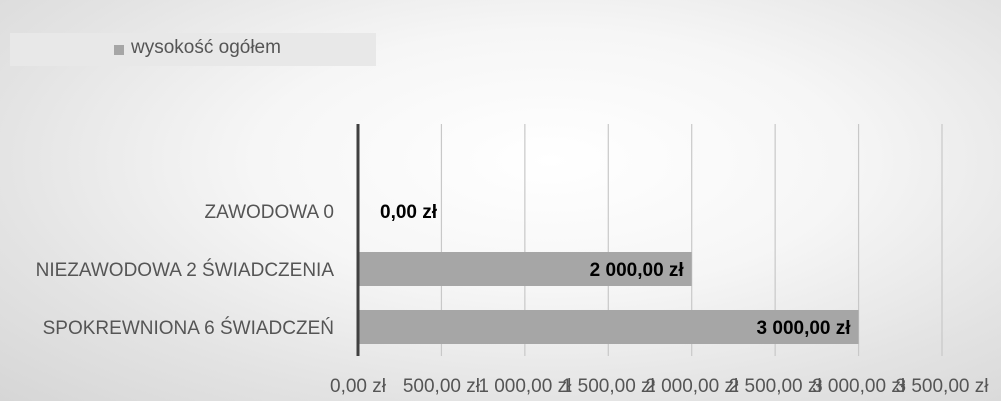 This screenshot has width=1001, height=401. Describe the element at coordinates (409, 212) in the screenshot. I see `data-label: 0,00 zł` at that location.